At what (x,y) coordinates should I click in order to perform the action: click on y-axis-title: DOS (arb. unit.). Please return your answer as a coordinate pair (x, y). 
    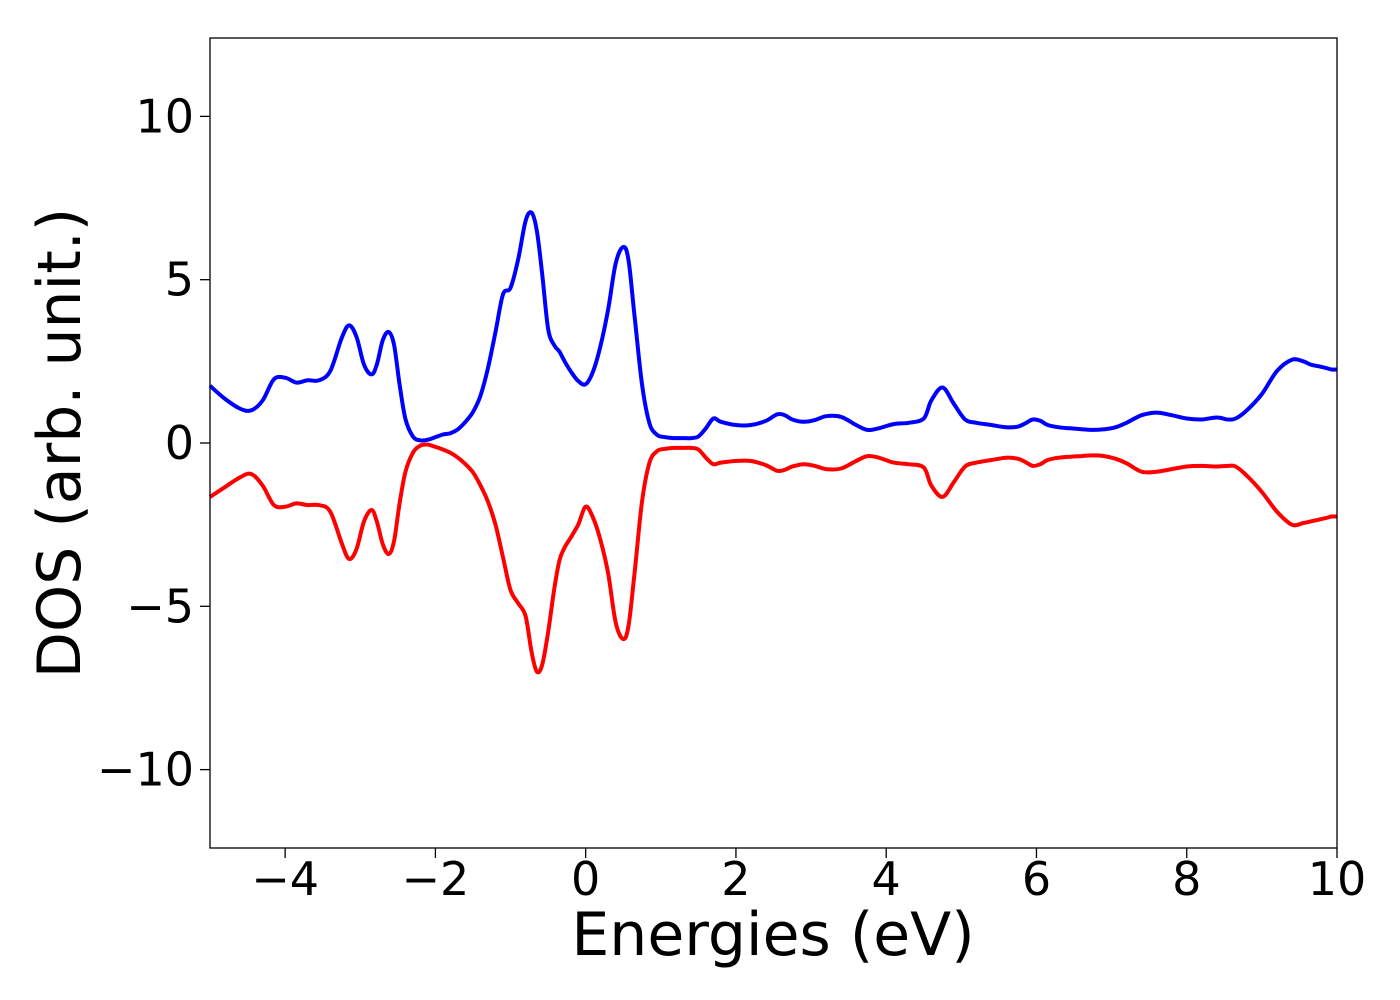
    Looking at the image, I should click on (60, 443).